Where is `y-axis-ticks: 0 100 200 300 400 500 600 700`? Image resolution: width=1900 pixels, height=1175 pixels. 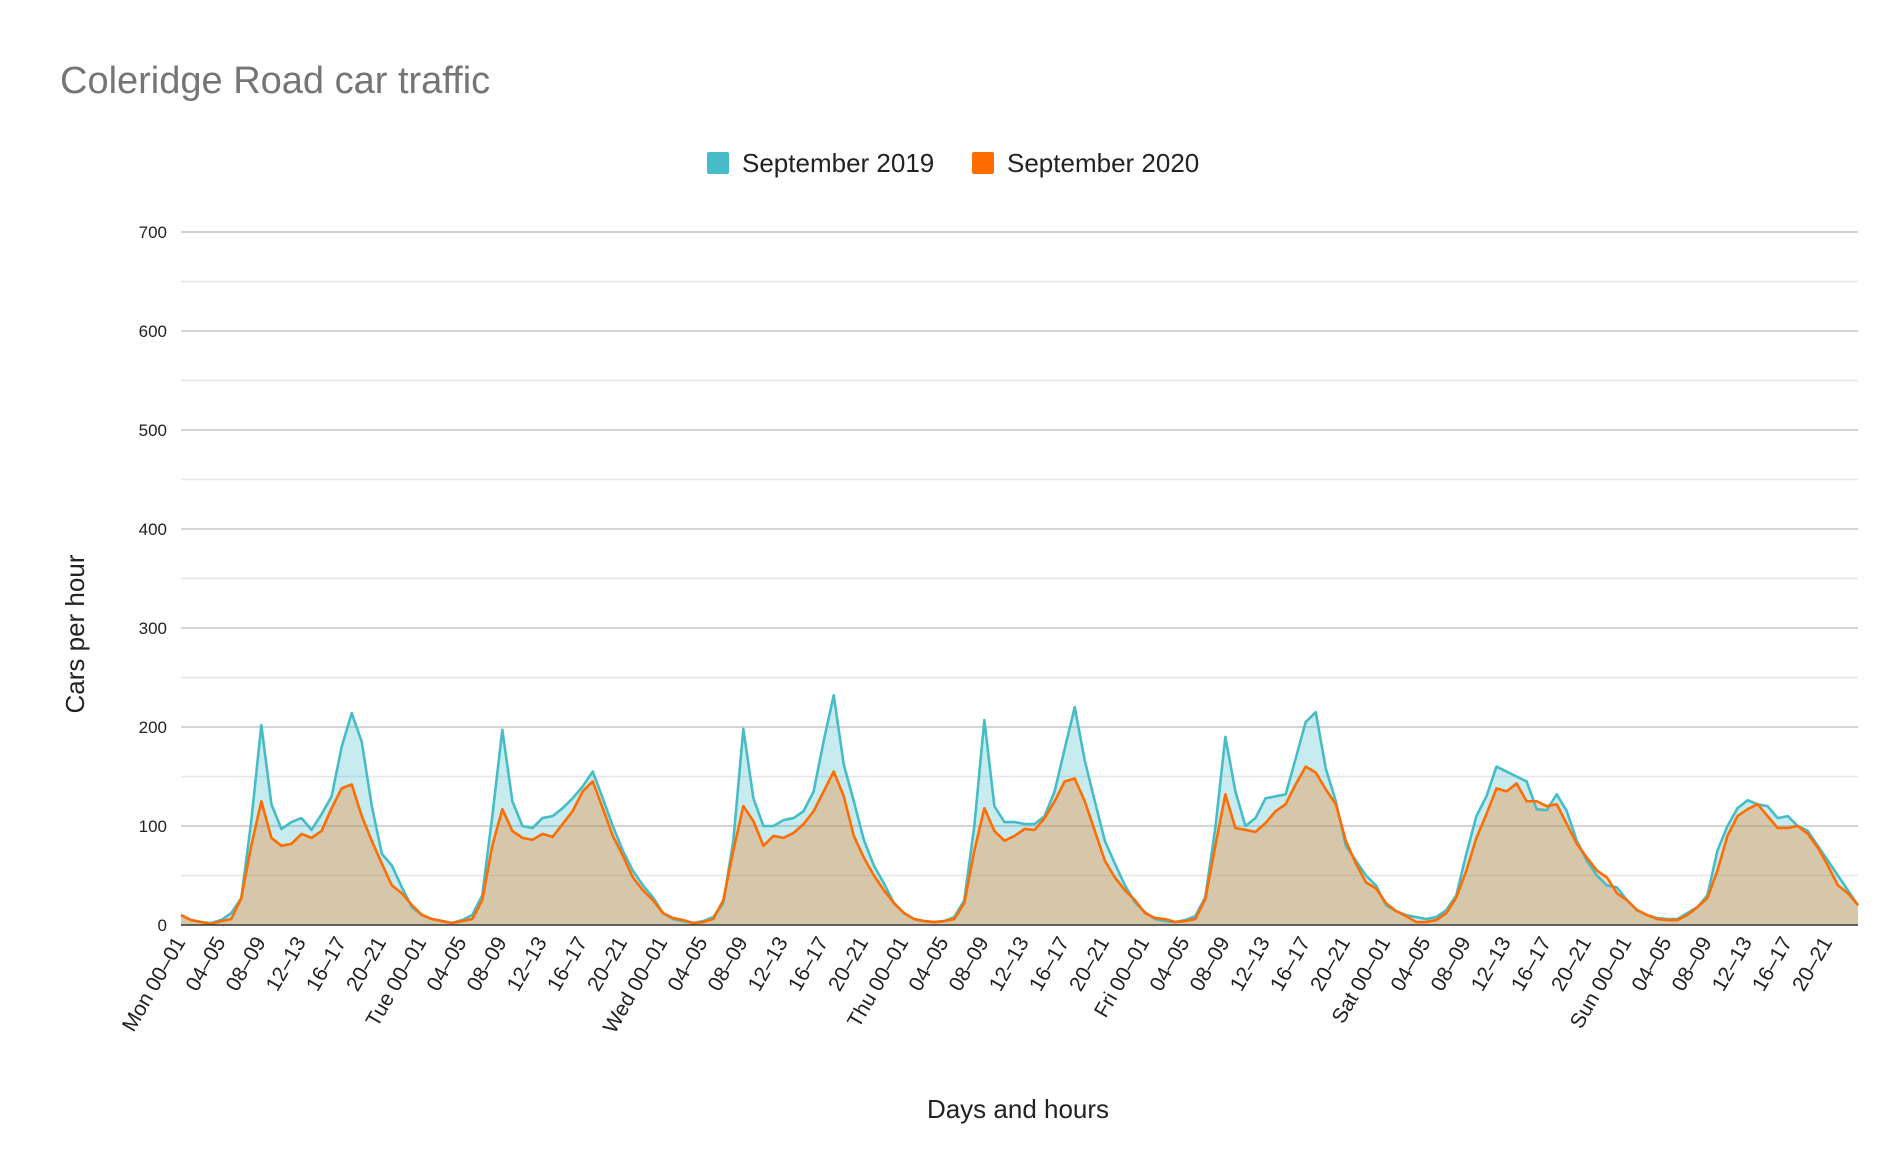 y-axis-ticks: 0 100 200 300 400 500 600 700 is located at coordinates (153, 579).